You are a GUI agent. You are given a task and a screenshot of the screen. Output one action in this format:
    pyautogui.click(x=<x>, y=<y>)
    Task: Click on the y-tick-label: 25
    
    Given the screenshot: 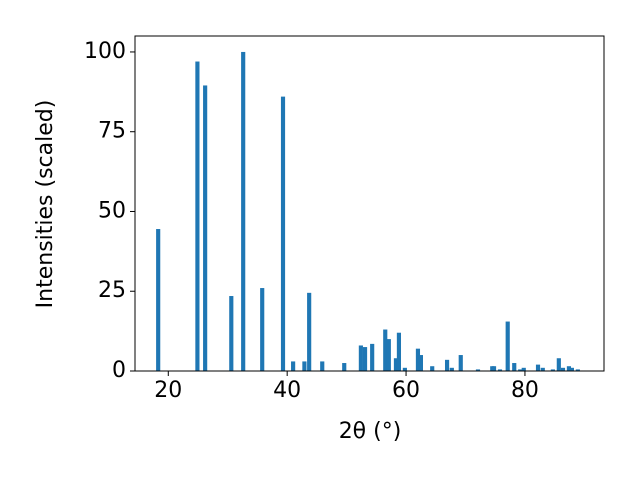 What is the action you would take?
    pyautogui.click(x=112, y=290)
    